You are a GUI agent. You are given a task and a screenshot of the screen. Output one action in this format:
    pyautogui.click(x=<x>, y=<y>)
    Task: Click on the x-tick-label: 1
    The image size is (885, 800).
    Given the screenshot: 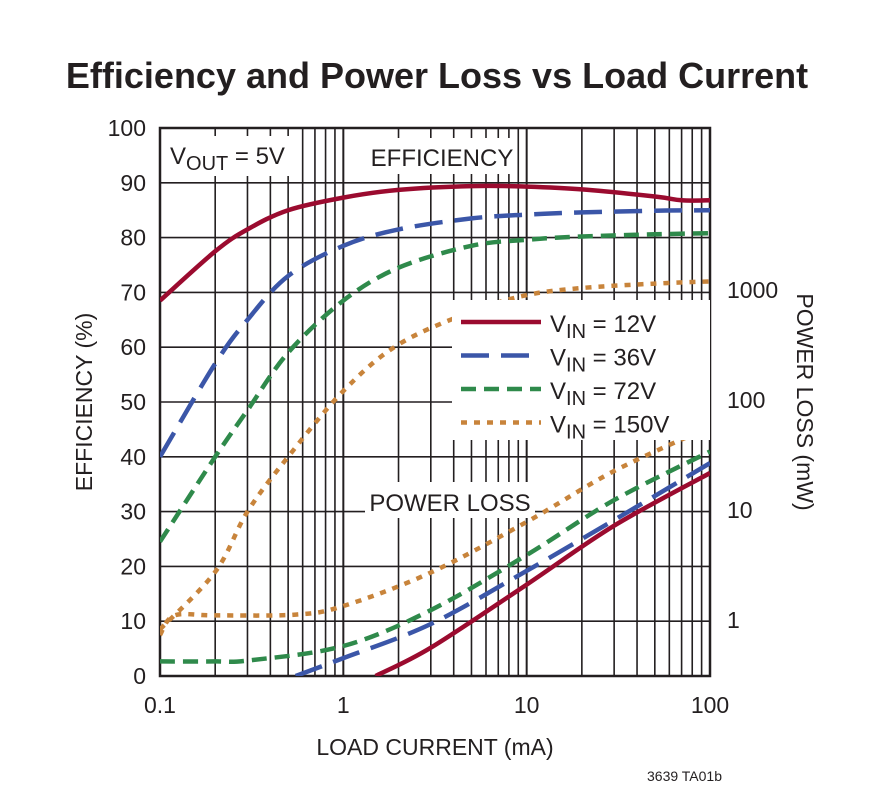 What is the action you would take?
    pyautogui.click(x=343, y=705)
    